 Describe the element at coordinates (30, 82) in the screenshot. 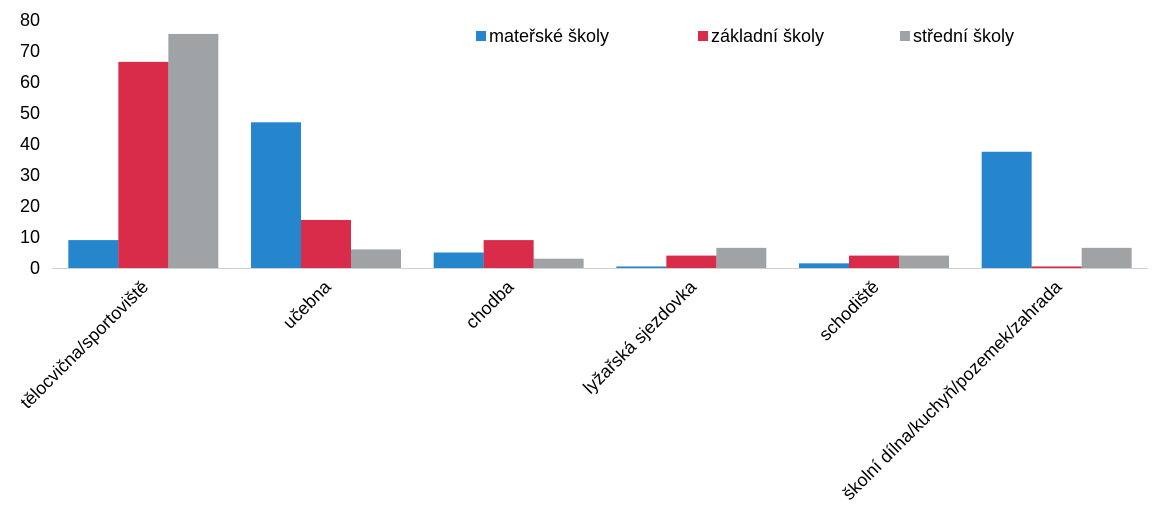

I see `y-tick-label: 60` at that location.